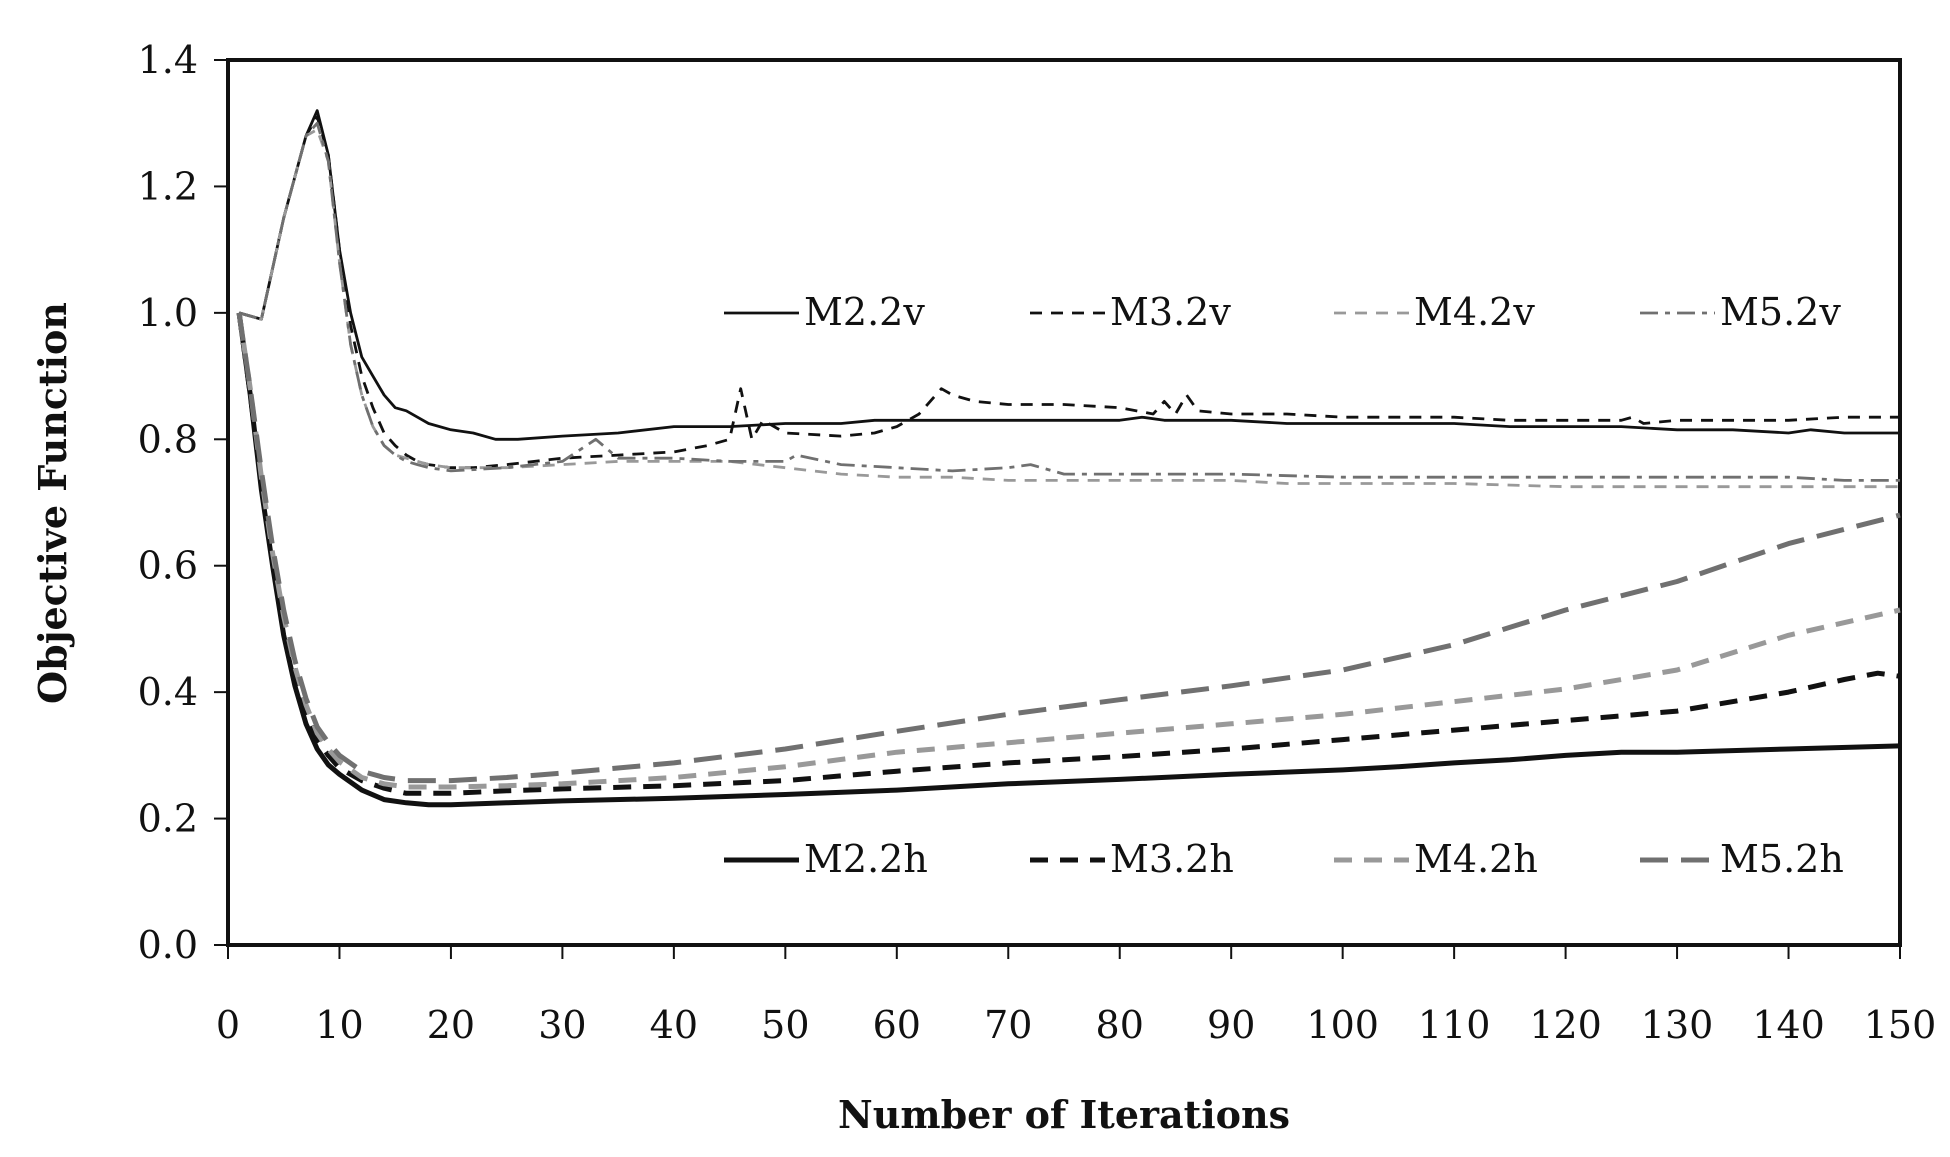  I want to click on x-tick-label: 150, so click(1900, 1025).